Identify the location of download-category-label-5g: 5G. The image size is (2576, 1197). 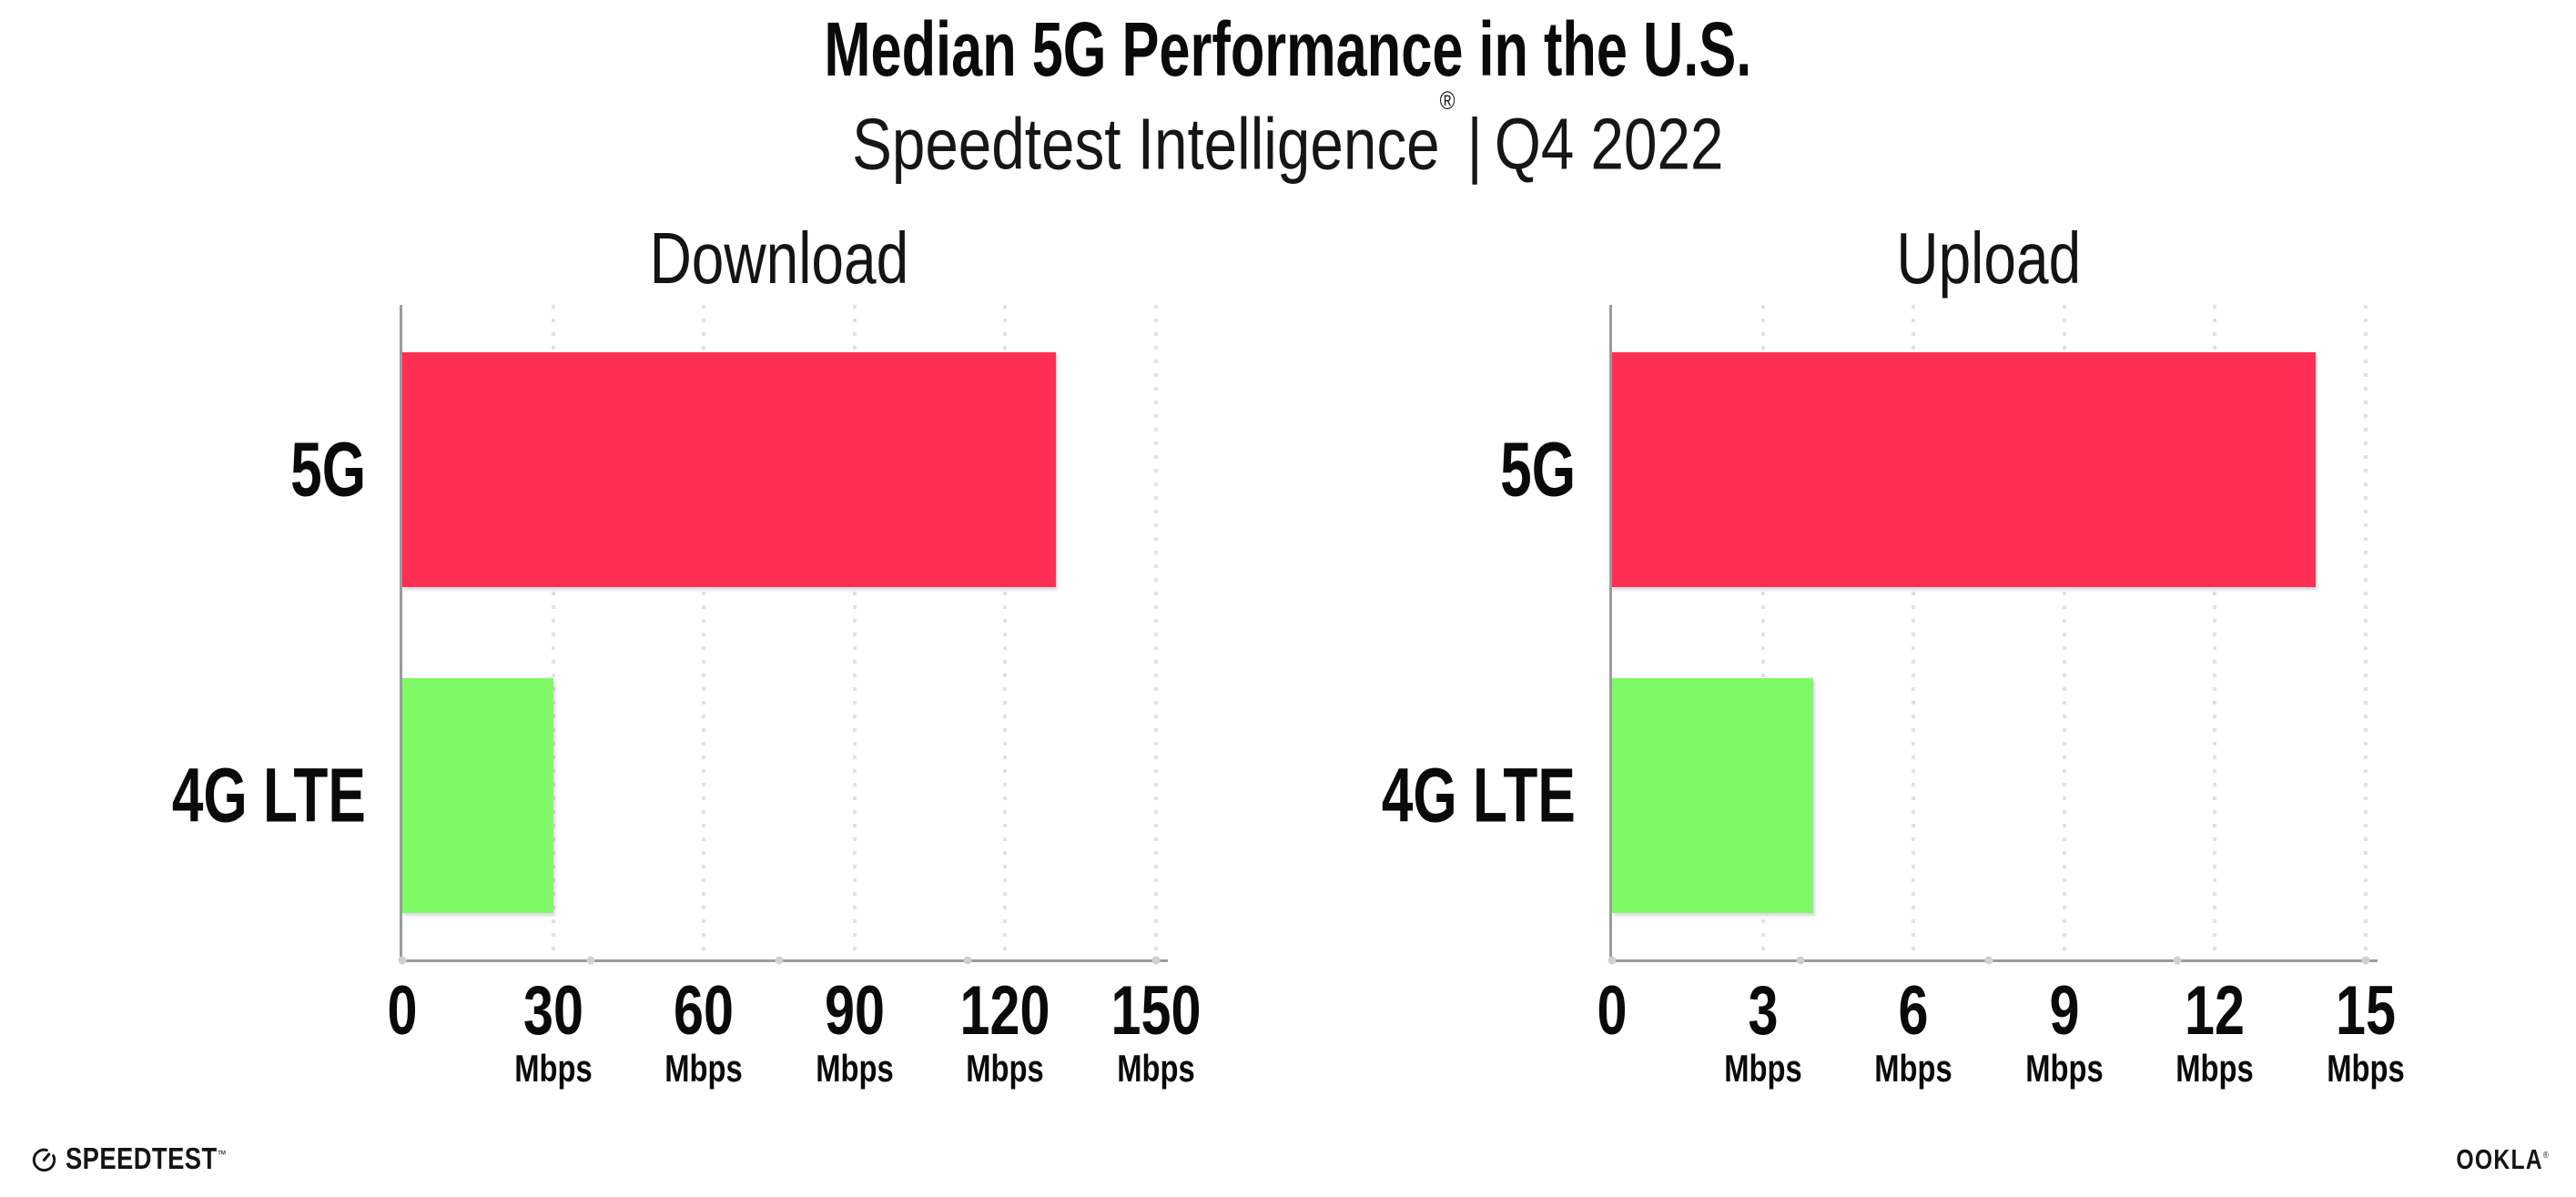
(328, 469).